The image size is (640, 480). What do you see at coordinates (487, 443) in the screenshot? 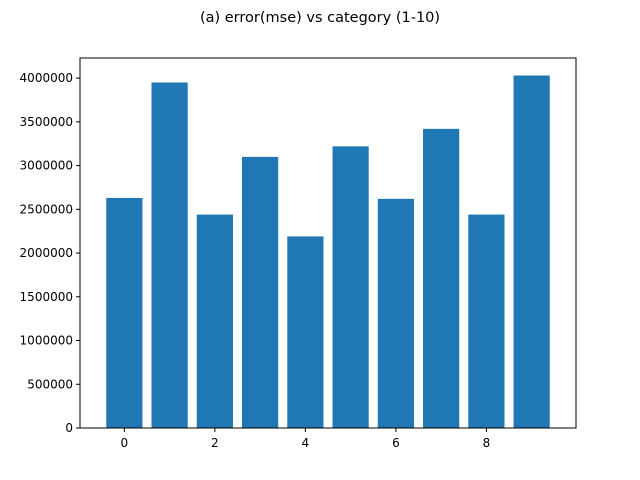
I see `x-tick-label: 8` at bounding box center [487, 443].